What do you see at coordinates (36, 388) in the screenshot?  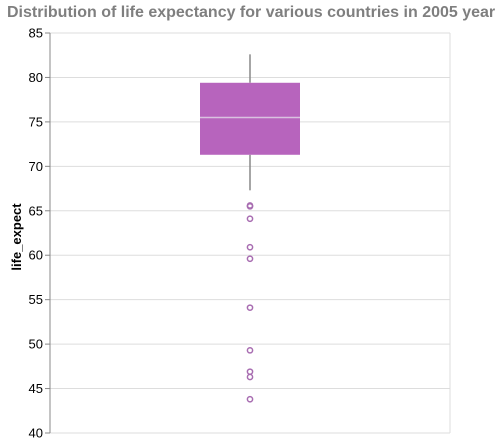 I see `y-tick-label: 45` at bounding box center [36, 388].